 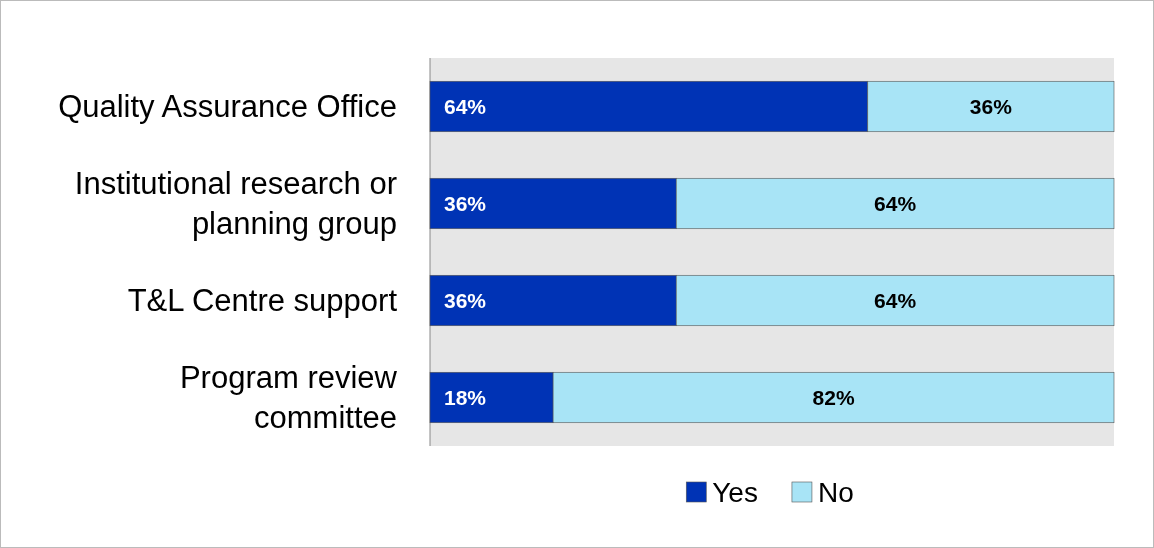 I want to click on data-label: 18%, so click(x=465, y=397).